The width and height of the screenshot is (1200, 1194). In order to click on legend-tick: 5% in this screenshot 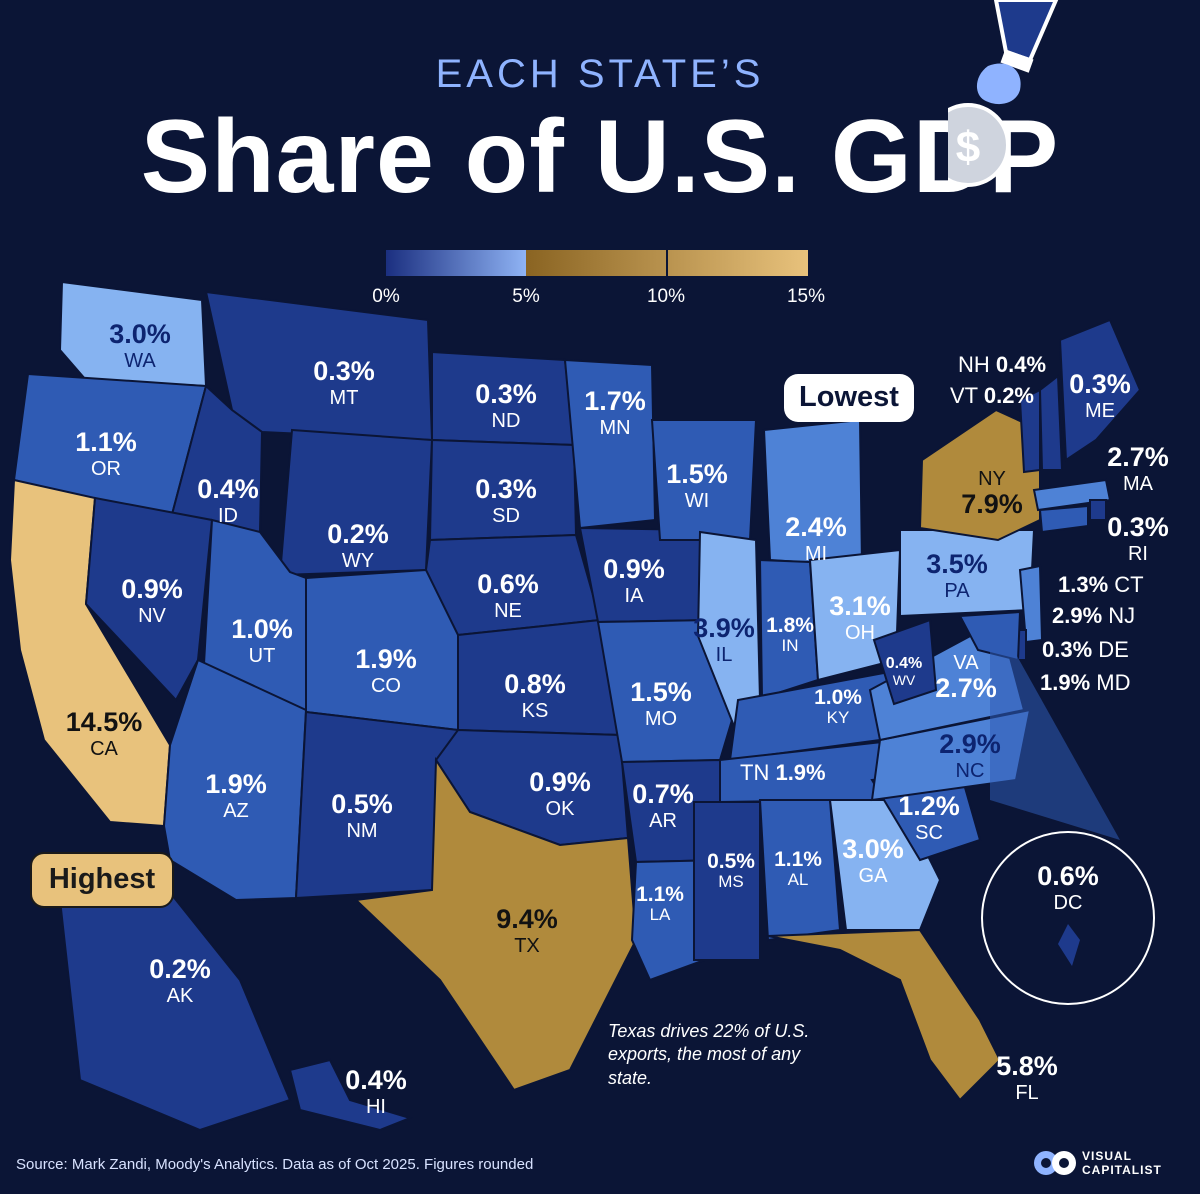, I will do `click(526, 296)`.